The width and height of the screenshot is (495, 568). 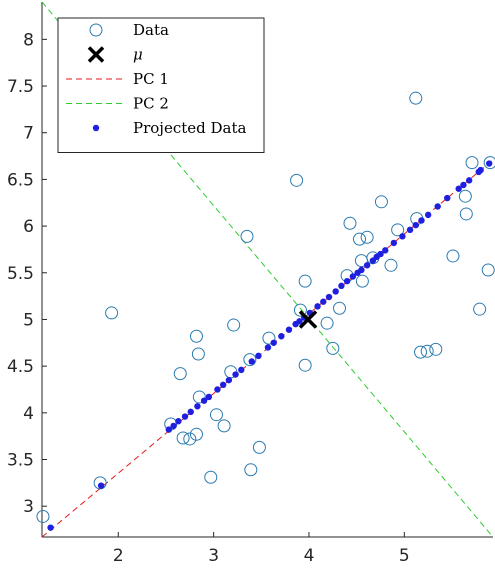 What do you see at coordinates (309, 556) in the screenshot?
I see `x-tick-label: 4` at bounding box center [309, 556].